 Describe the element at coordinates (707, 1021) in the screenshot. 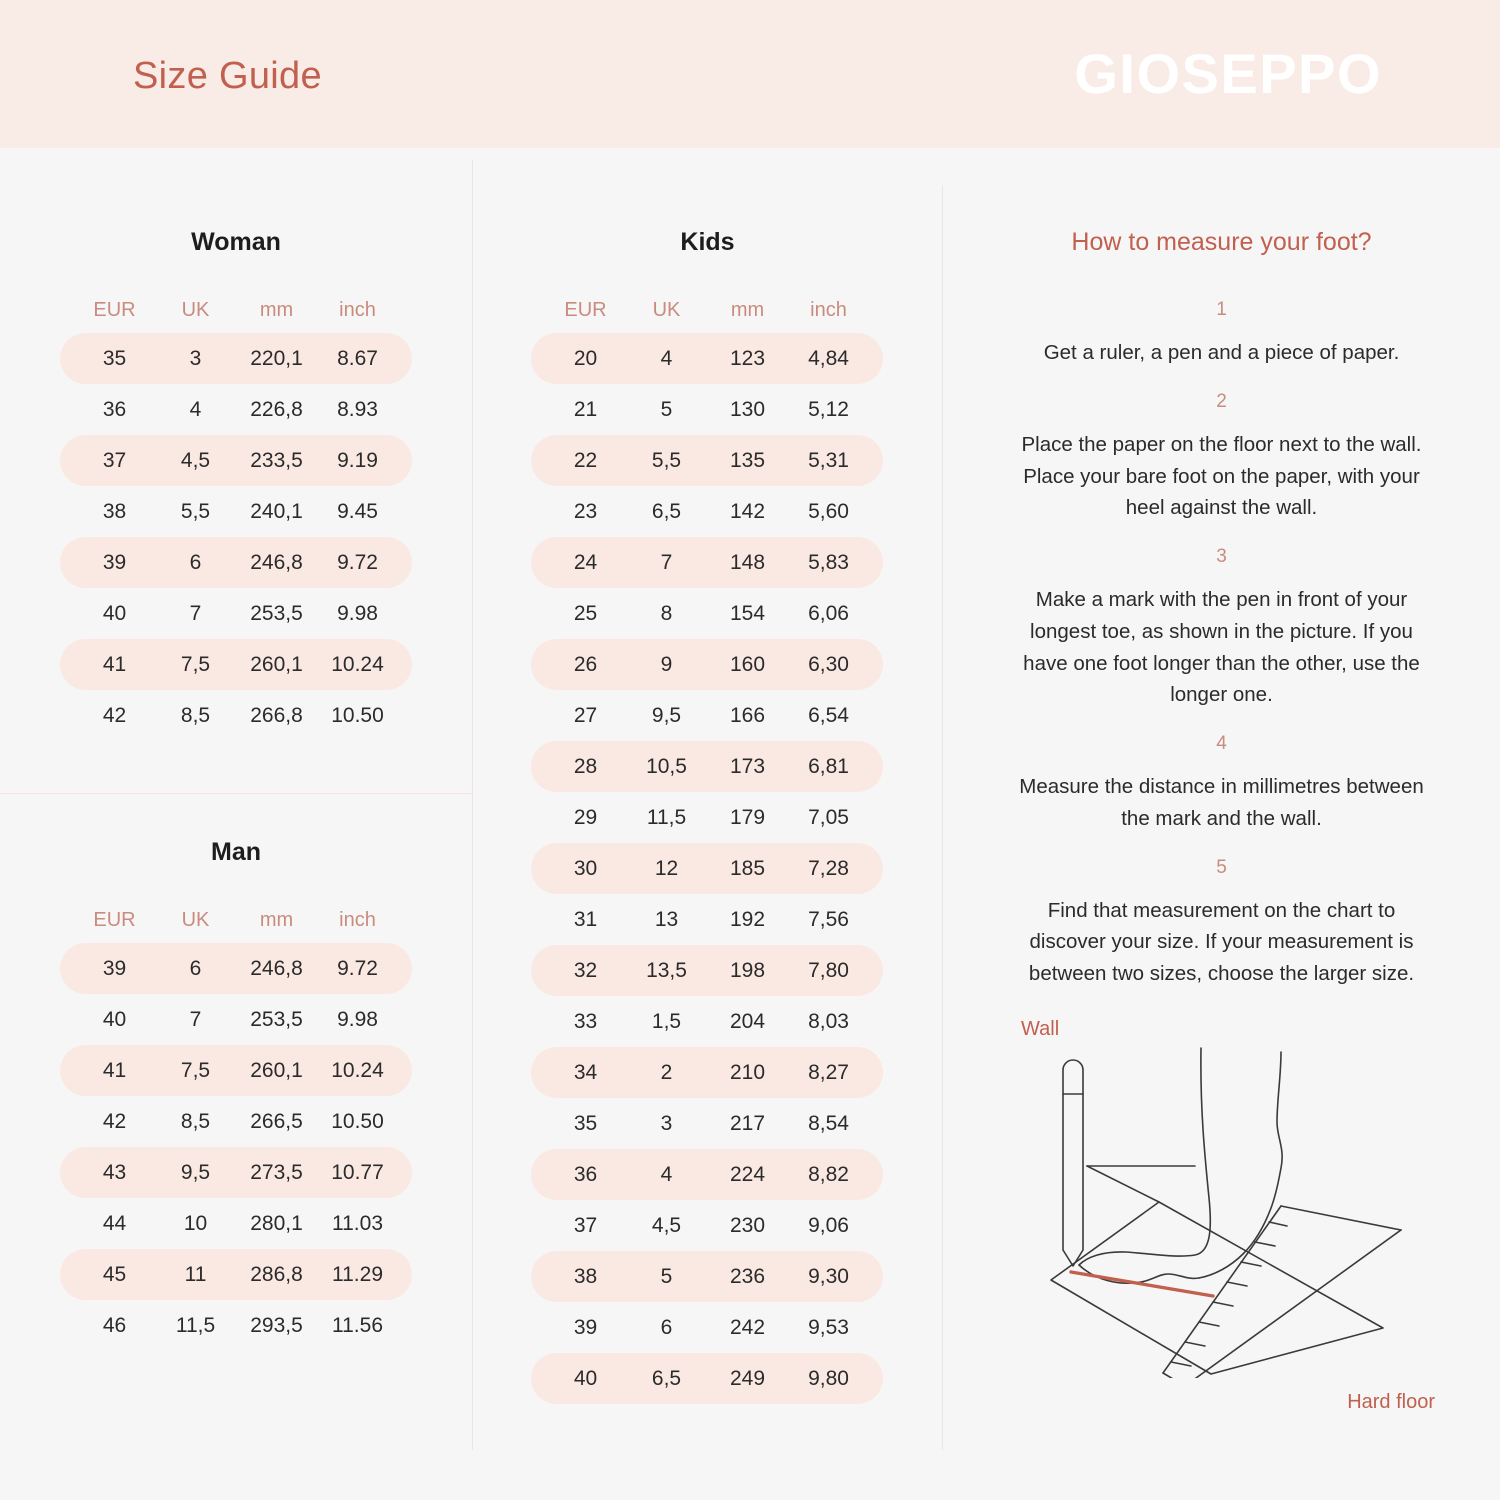

I see `table-row: 33 1,5 204 8,03` at that location.